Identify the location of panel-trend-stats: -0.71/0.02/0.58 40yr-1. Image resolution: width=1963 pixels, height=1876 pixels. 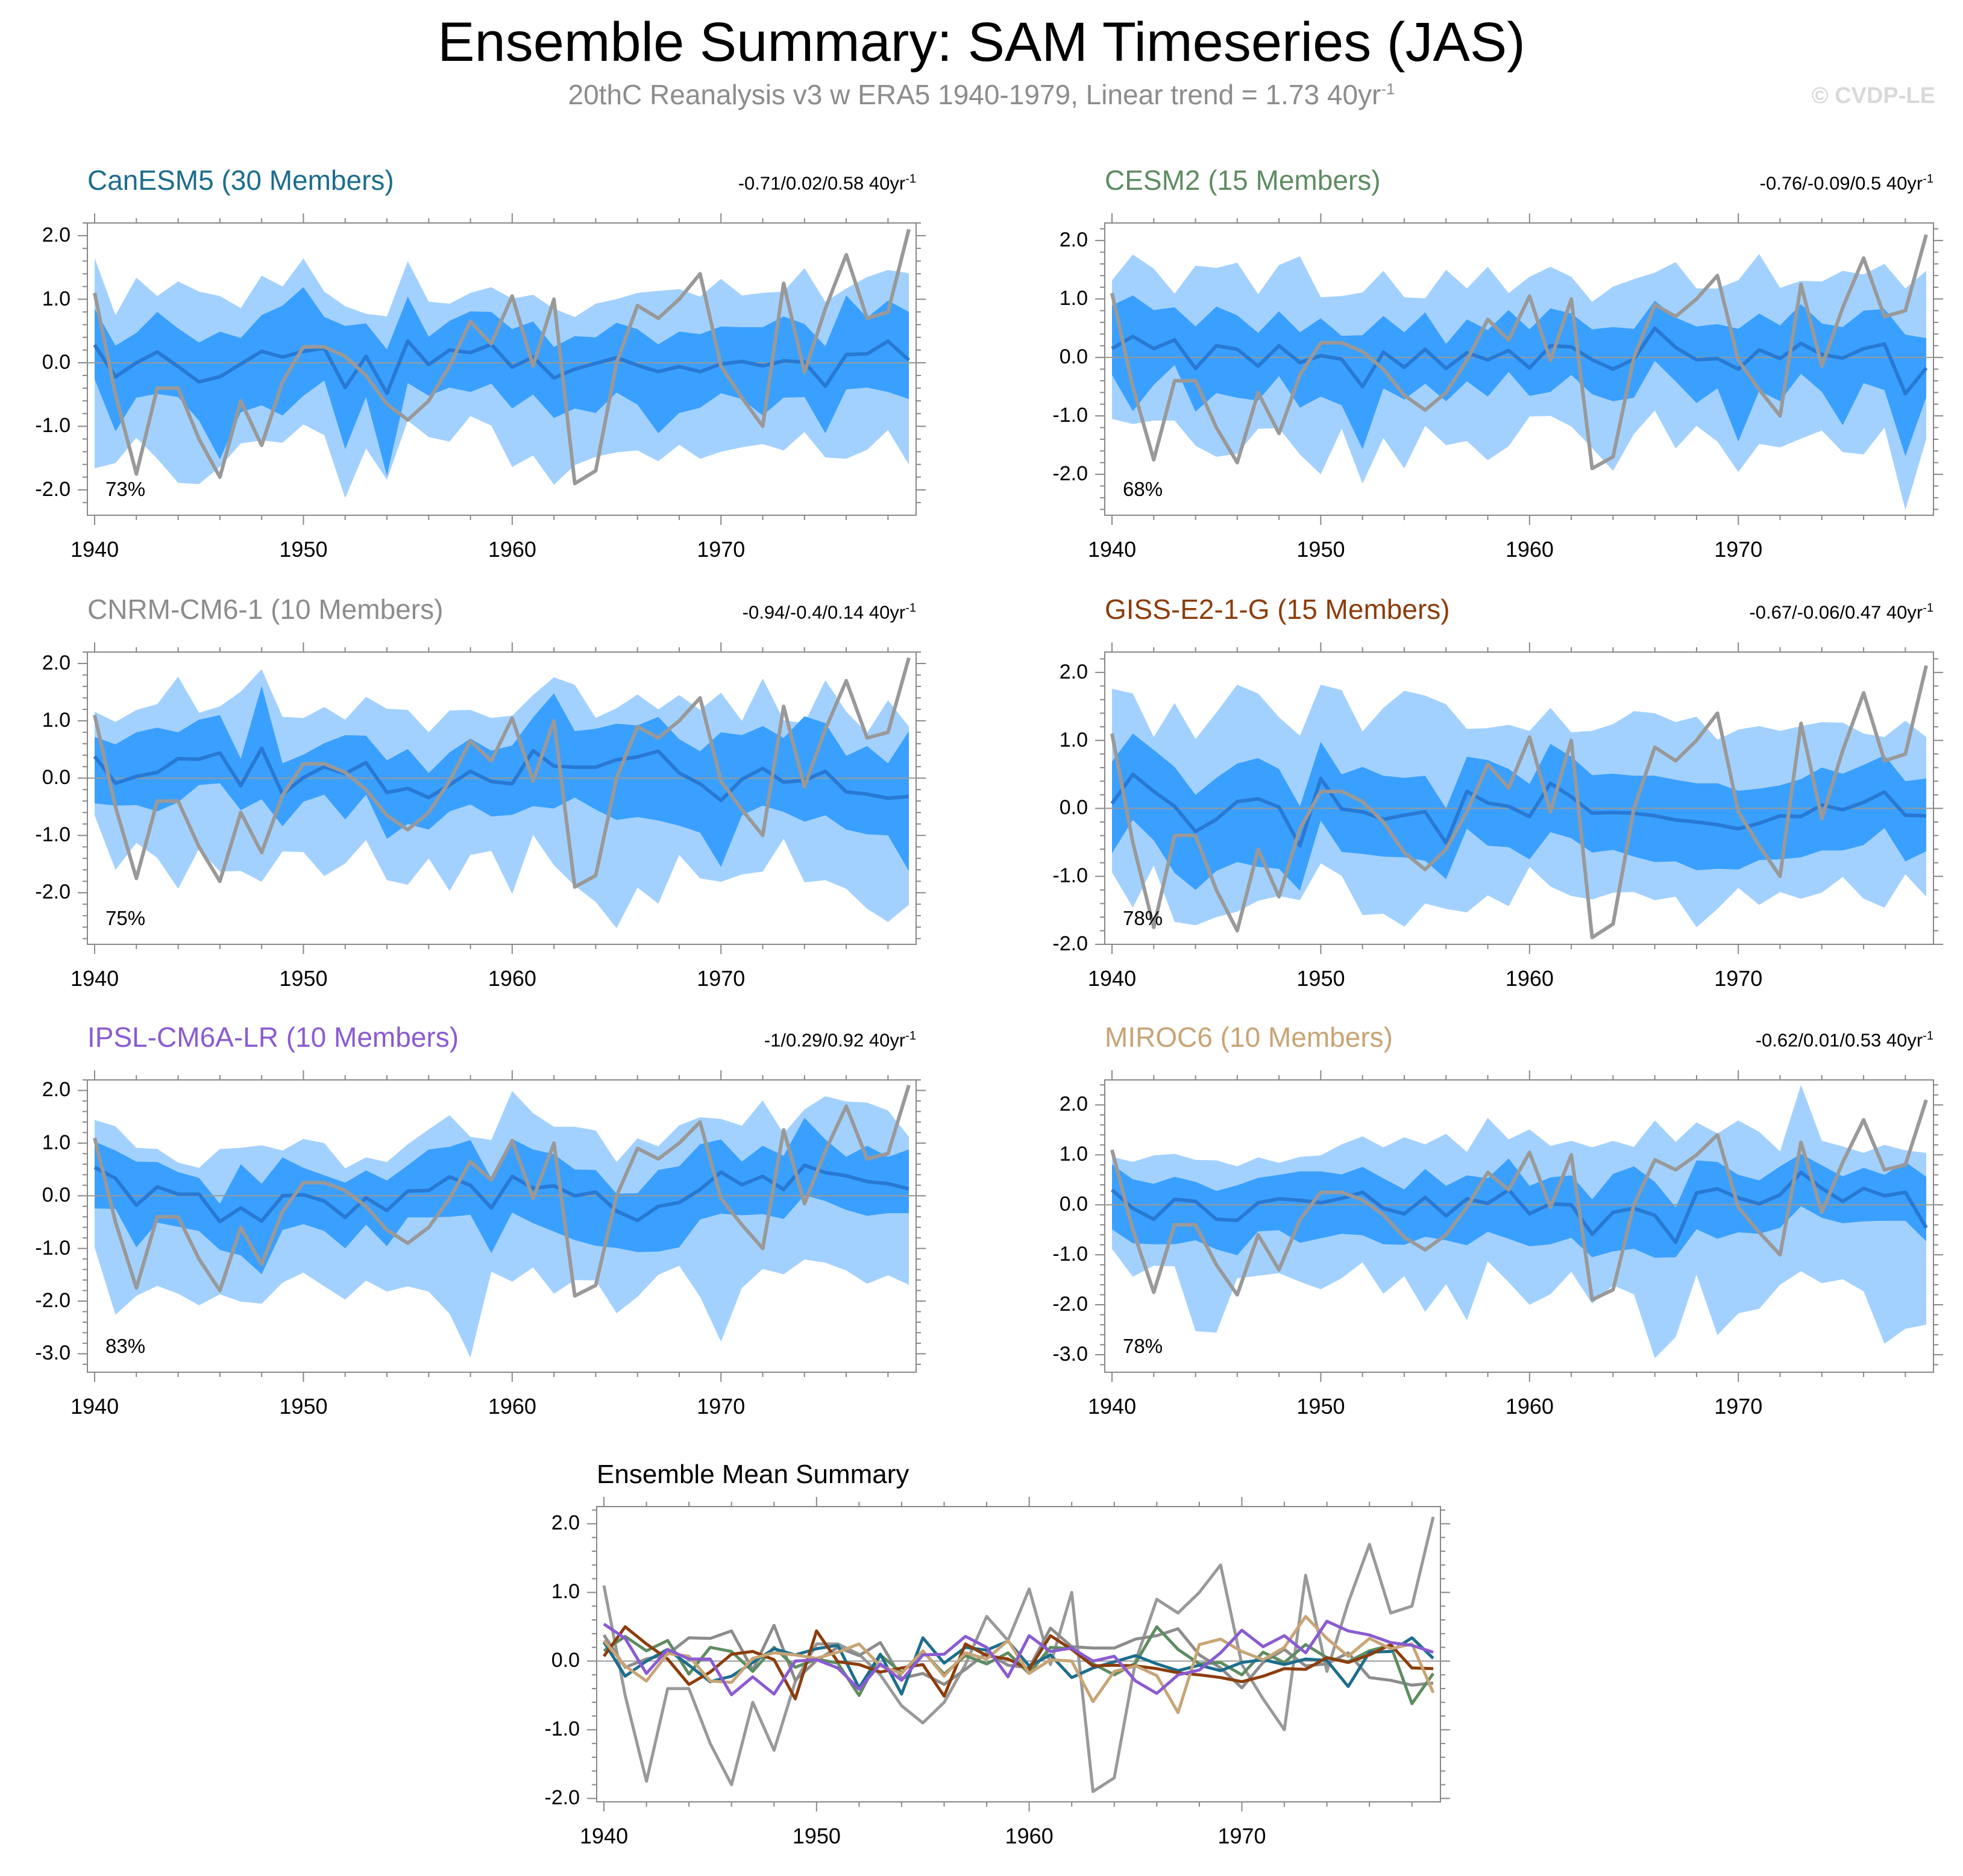
(827, 183).